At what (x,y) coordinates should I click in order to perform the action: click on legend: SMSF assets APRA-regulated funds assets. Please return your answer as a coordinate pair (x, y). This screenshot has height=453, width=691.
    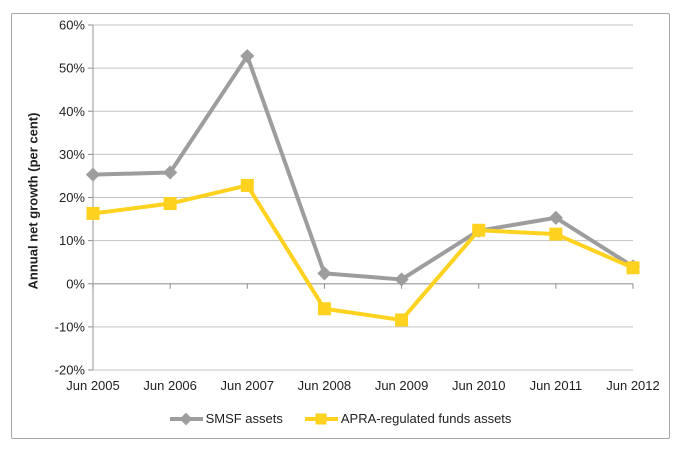
    Looking at the image, I should click on (340, 418).